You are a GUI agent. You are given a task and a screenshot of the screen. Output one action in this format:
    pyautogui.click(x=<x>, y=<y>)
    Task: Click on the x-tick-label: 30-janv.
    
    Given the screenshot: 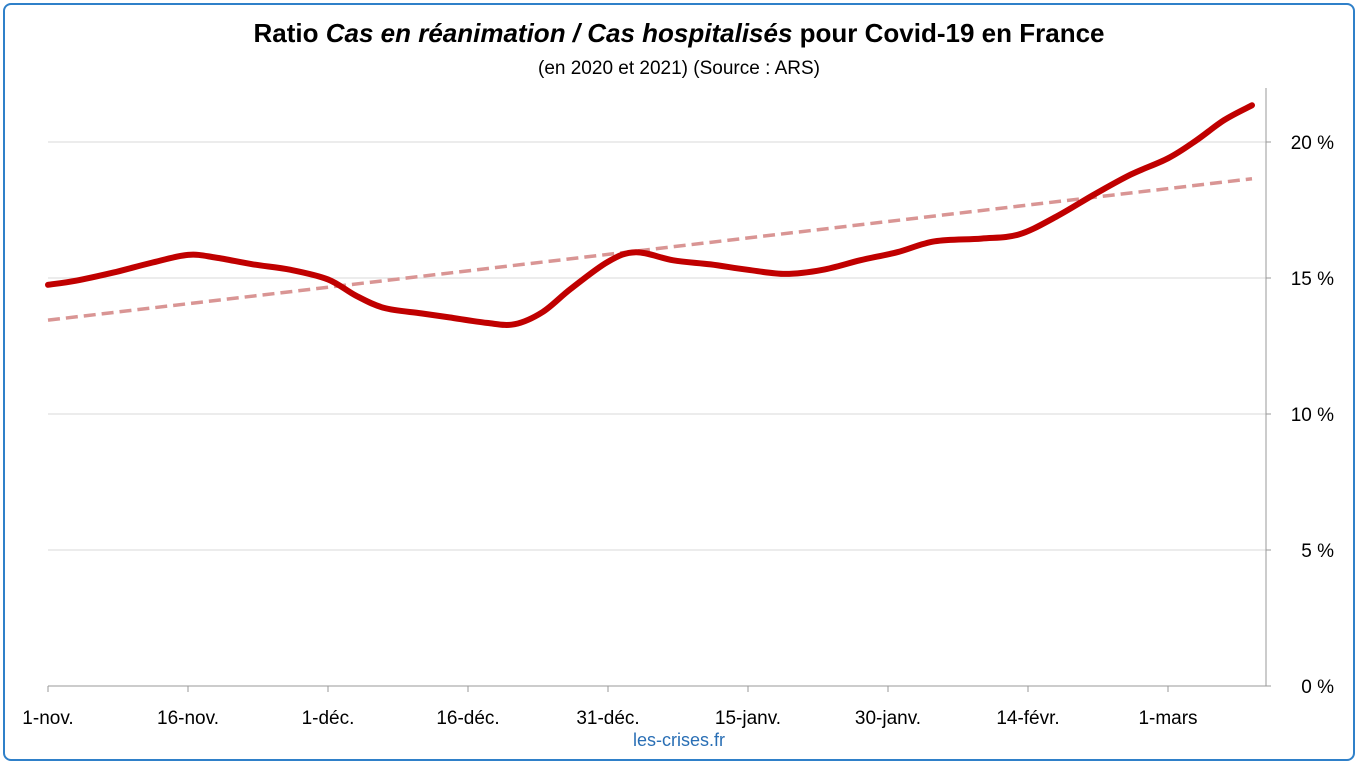 What is the action you would take?
    pyautogui.click(x=888, y=718)
    